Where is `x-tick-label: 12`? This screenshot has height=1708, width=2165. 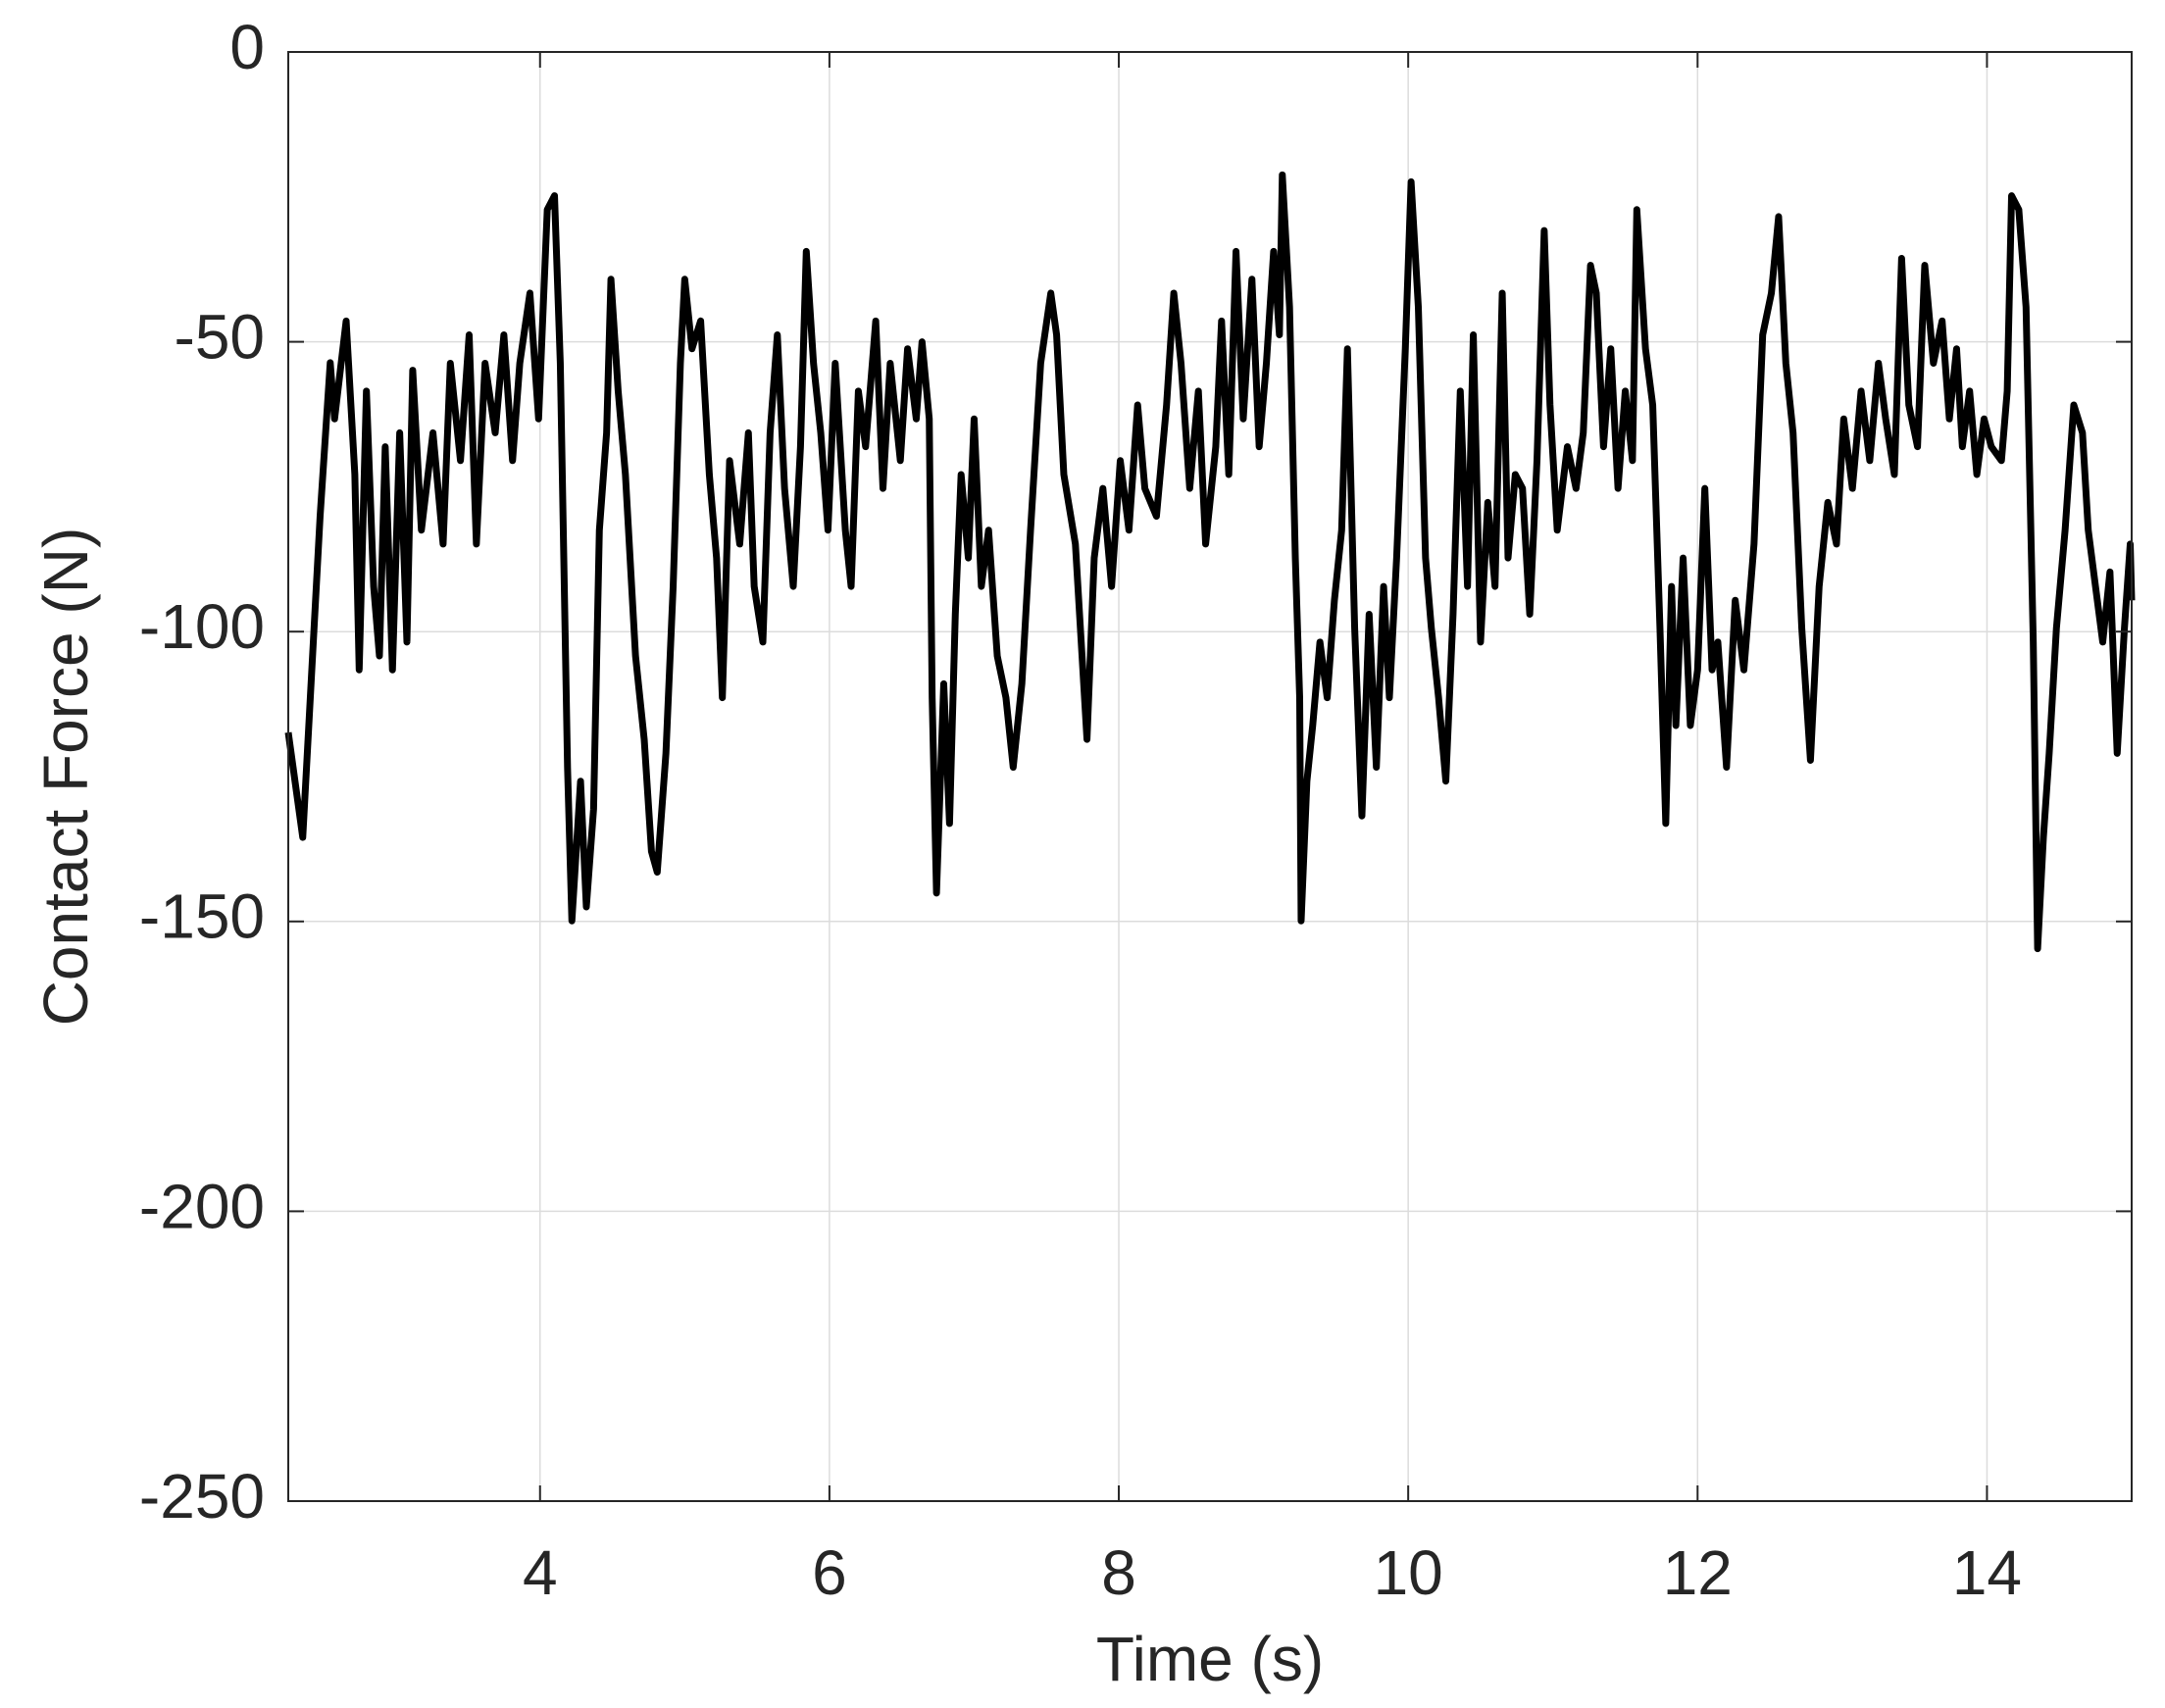 x-tick-label: 12 is located at coordinates (1698, 1572).